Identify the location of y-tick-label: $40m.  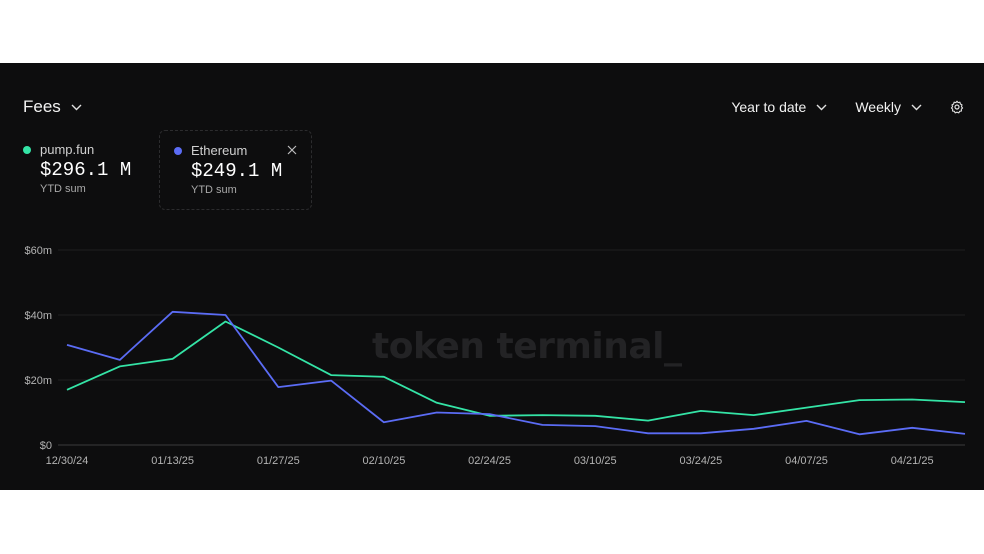
(38, 316).